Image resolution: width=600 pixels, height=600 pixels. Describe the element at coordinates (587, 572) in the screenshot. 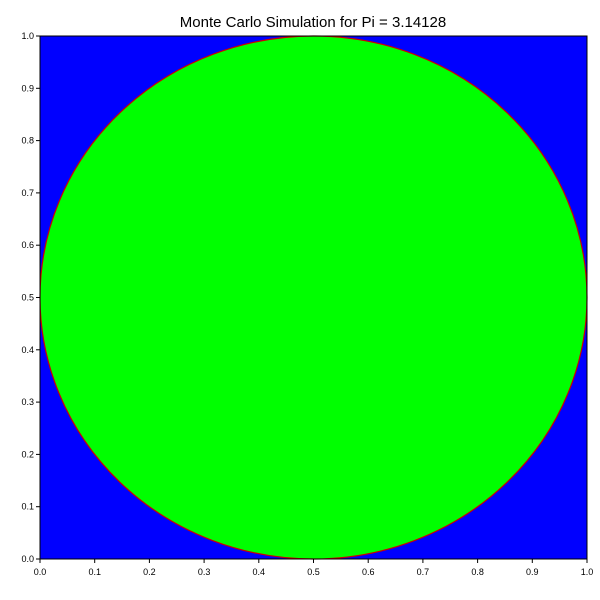

I see `x-tick-label: 1.0` at that location.